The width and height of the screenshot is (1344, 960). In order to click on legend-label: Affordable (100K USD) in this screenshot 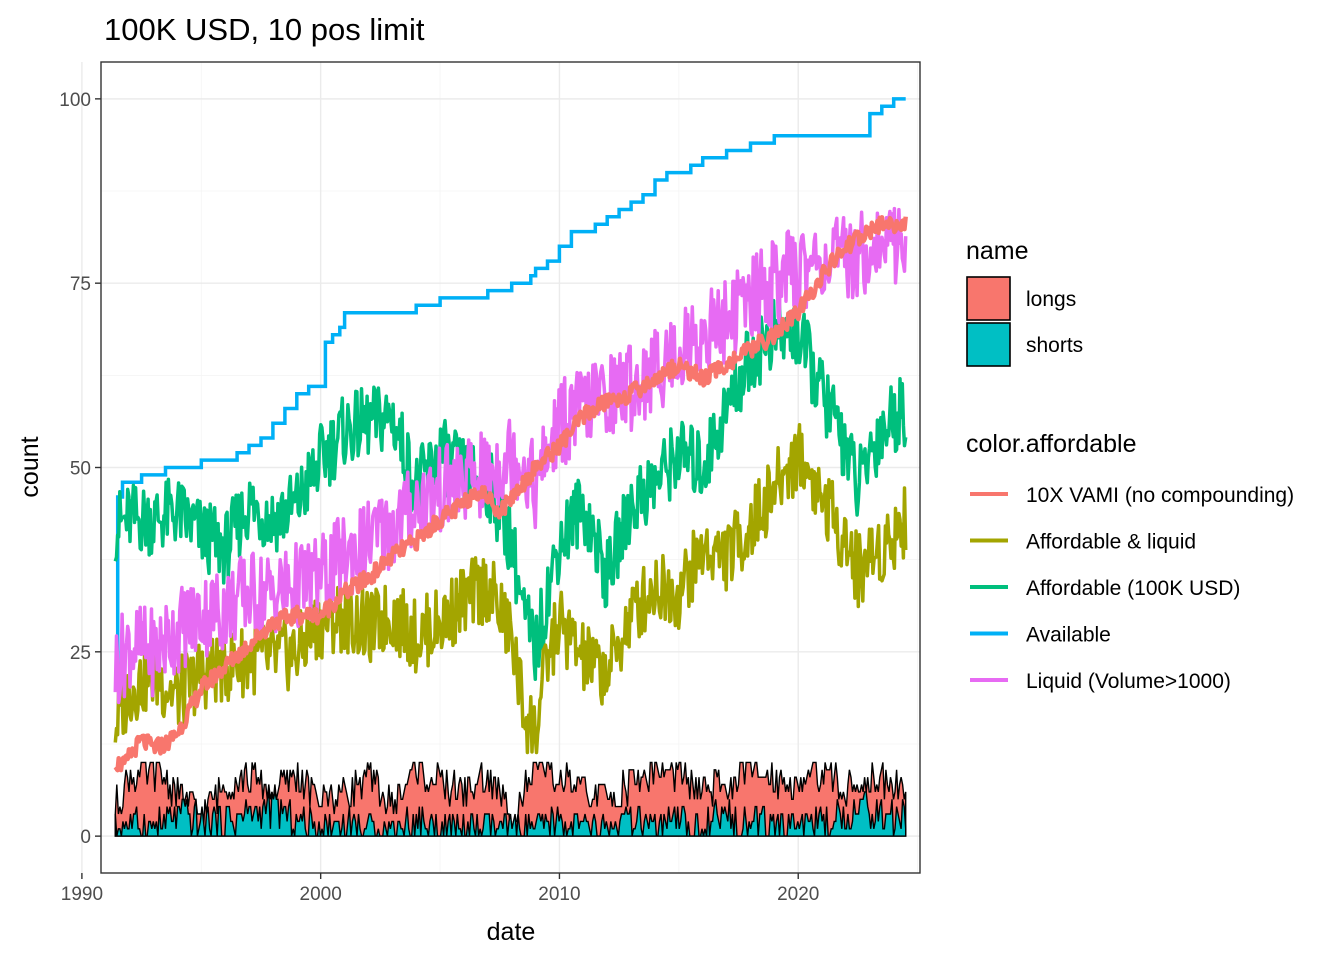, I will do `click(1133, 588)`.